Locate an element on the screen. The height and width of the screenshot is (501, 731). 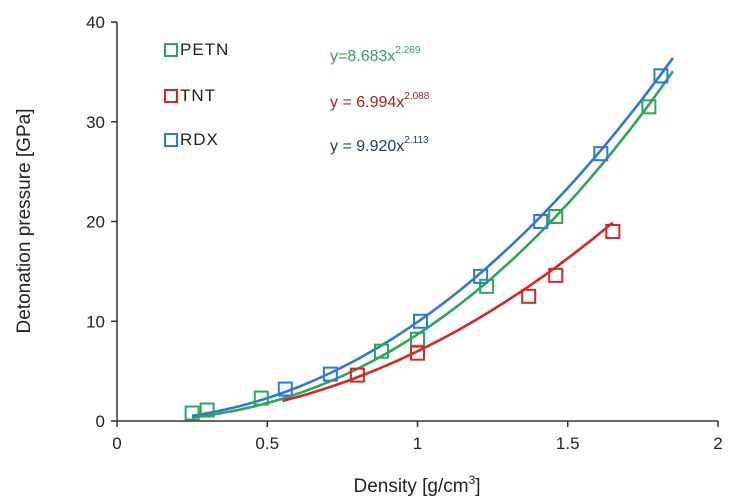
x-tick-label: 0 is located at coordinates (116, 443).